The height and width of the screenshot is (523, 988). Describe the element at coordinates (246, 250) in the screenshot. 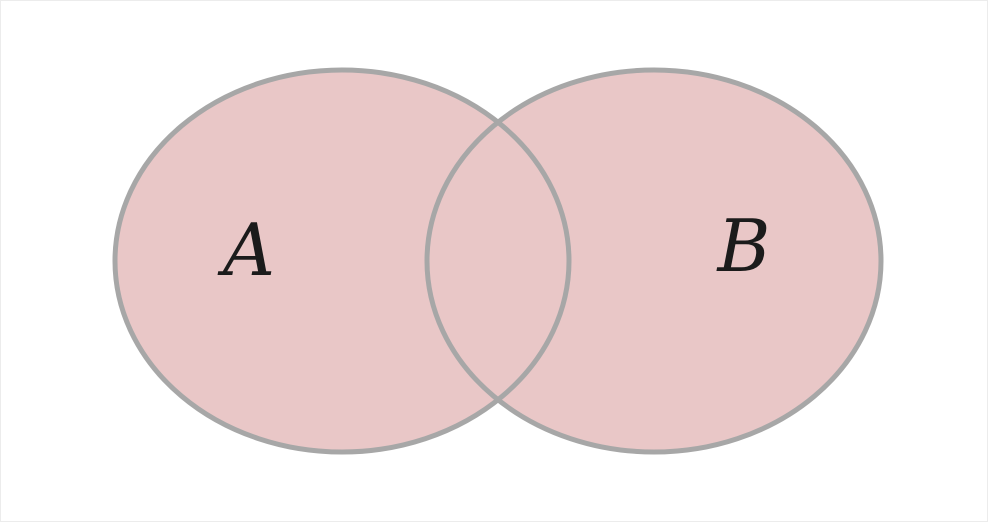

I see `set-a-label: A` at that location.